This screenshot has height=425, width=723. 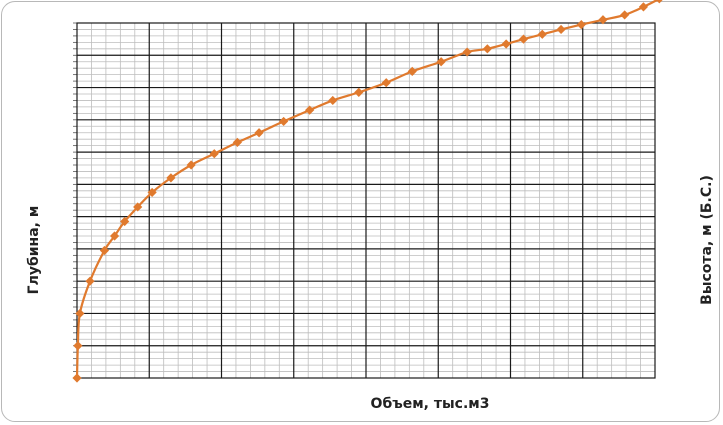 I want to click on secondary-y-axis-title: Высота, м (Б.С.), so click(x=707, y=240).